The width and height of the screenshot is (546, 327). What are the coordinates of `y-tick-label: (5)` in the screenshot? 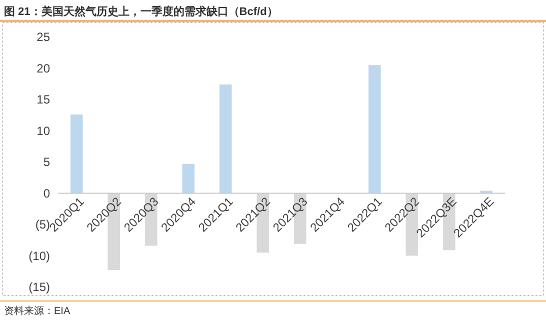 It's located at (42, 225).